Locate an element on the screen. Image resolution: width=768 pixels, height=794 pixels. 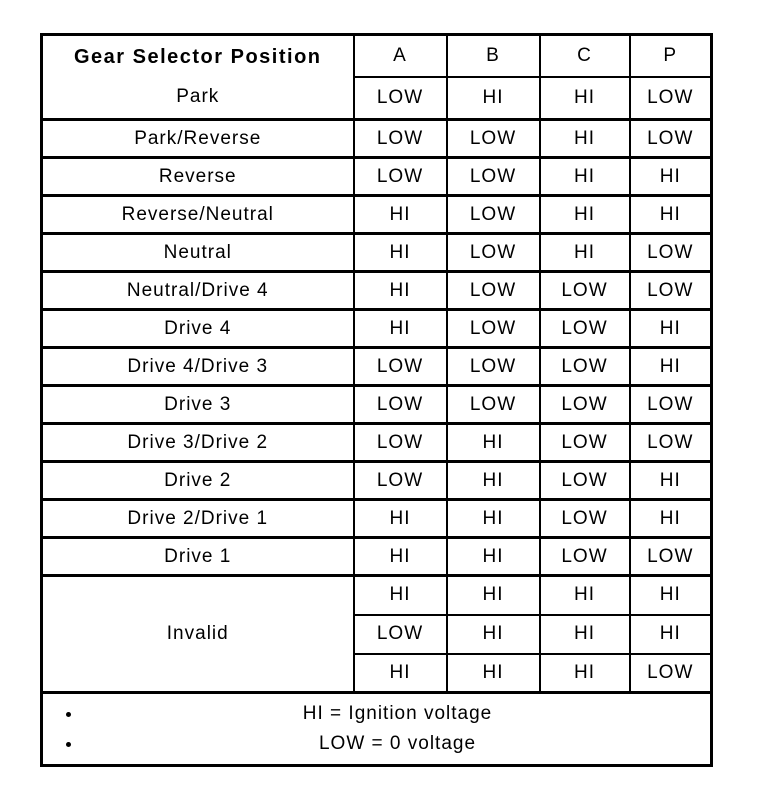
table-row: LOW HI HI LOW is located at coordinates (377, 98).